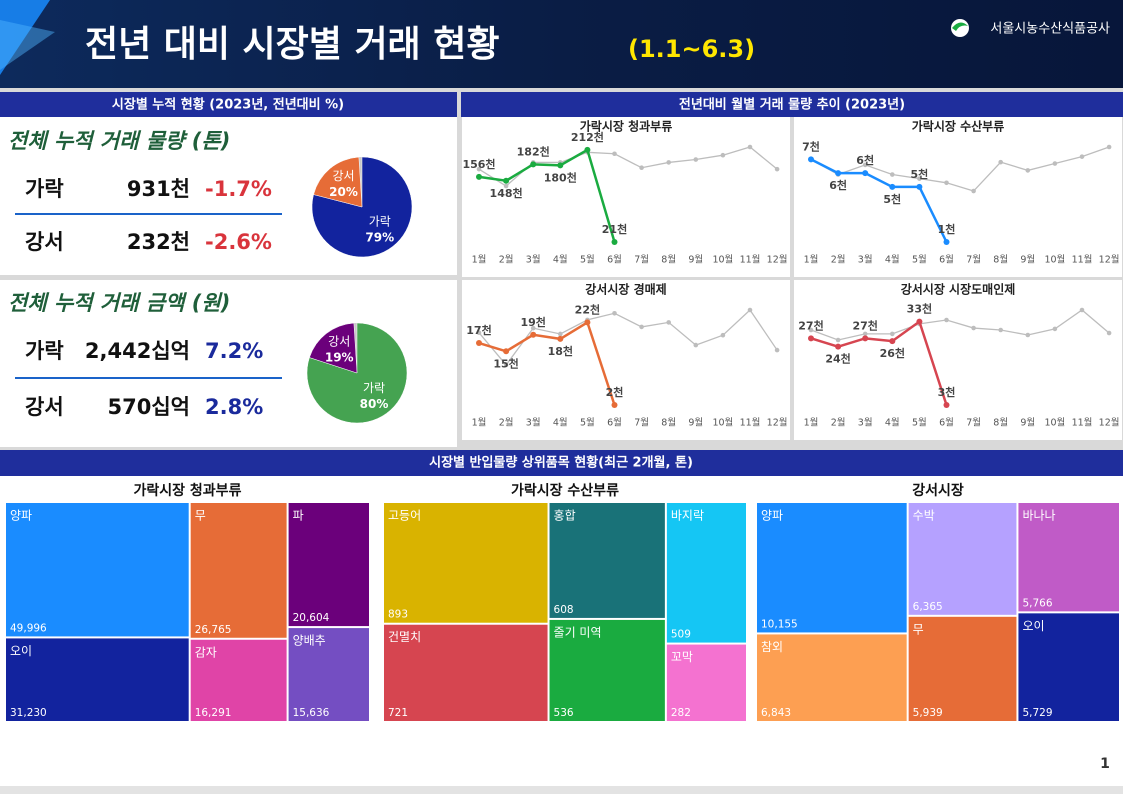  What do you see at coordinates (919, 309) in the screenshot?
I see `data-label: 33천` at bounding box center [919, 309].